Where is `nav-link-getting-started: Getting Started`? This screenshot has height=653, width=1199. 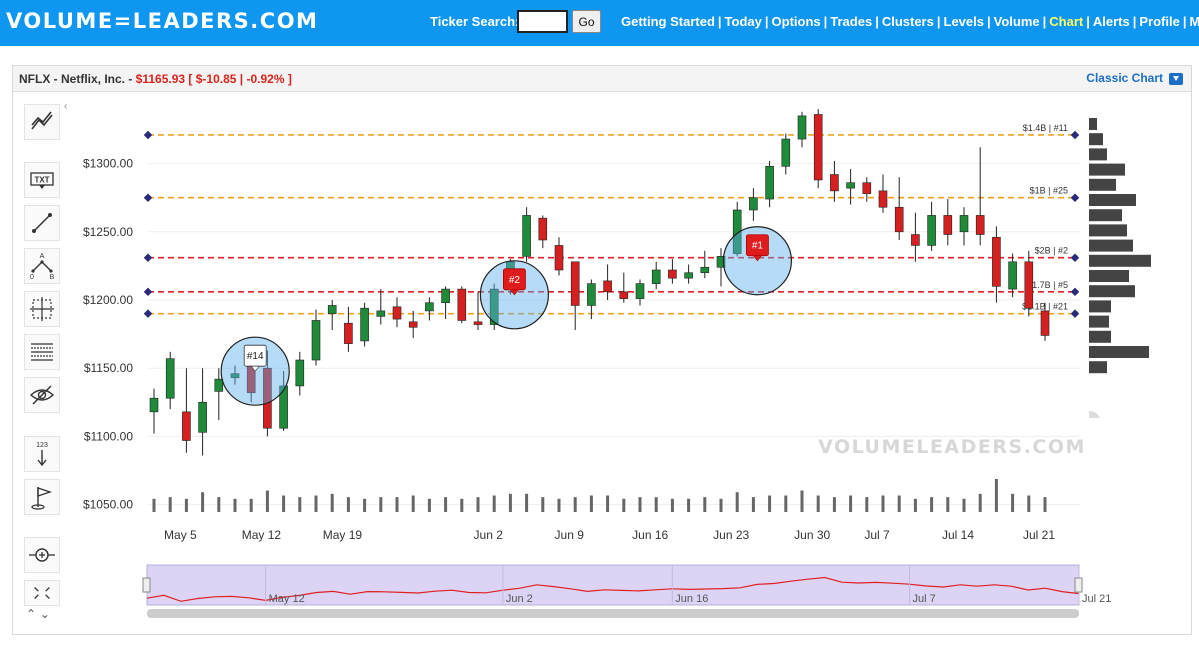
nav-link-getting-started: Getting Started is located at coordinates (668, 21).